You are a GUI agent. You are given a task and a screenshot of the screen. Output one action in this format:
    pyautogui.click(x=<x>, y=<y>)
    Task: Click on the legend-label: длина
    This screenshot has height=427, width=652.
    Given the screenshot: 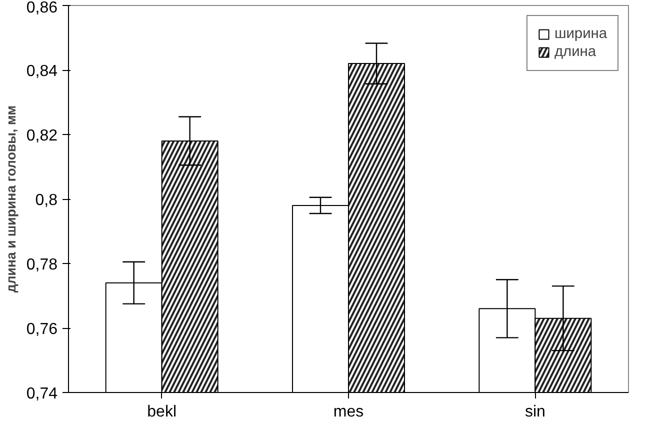 What is the action you would take?
    pyautogui.click(x=575, y=52)
    